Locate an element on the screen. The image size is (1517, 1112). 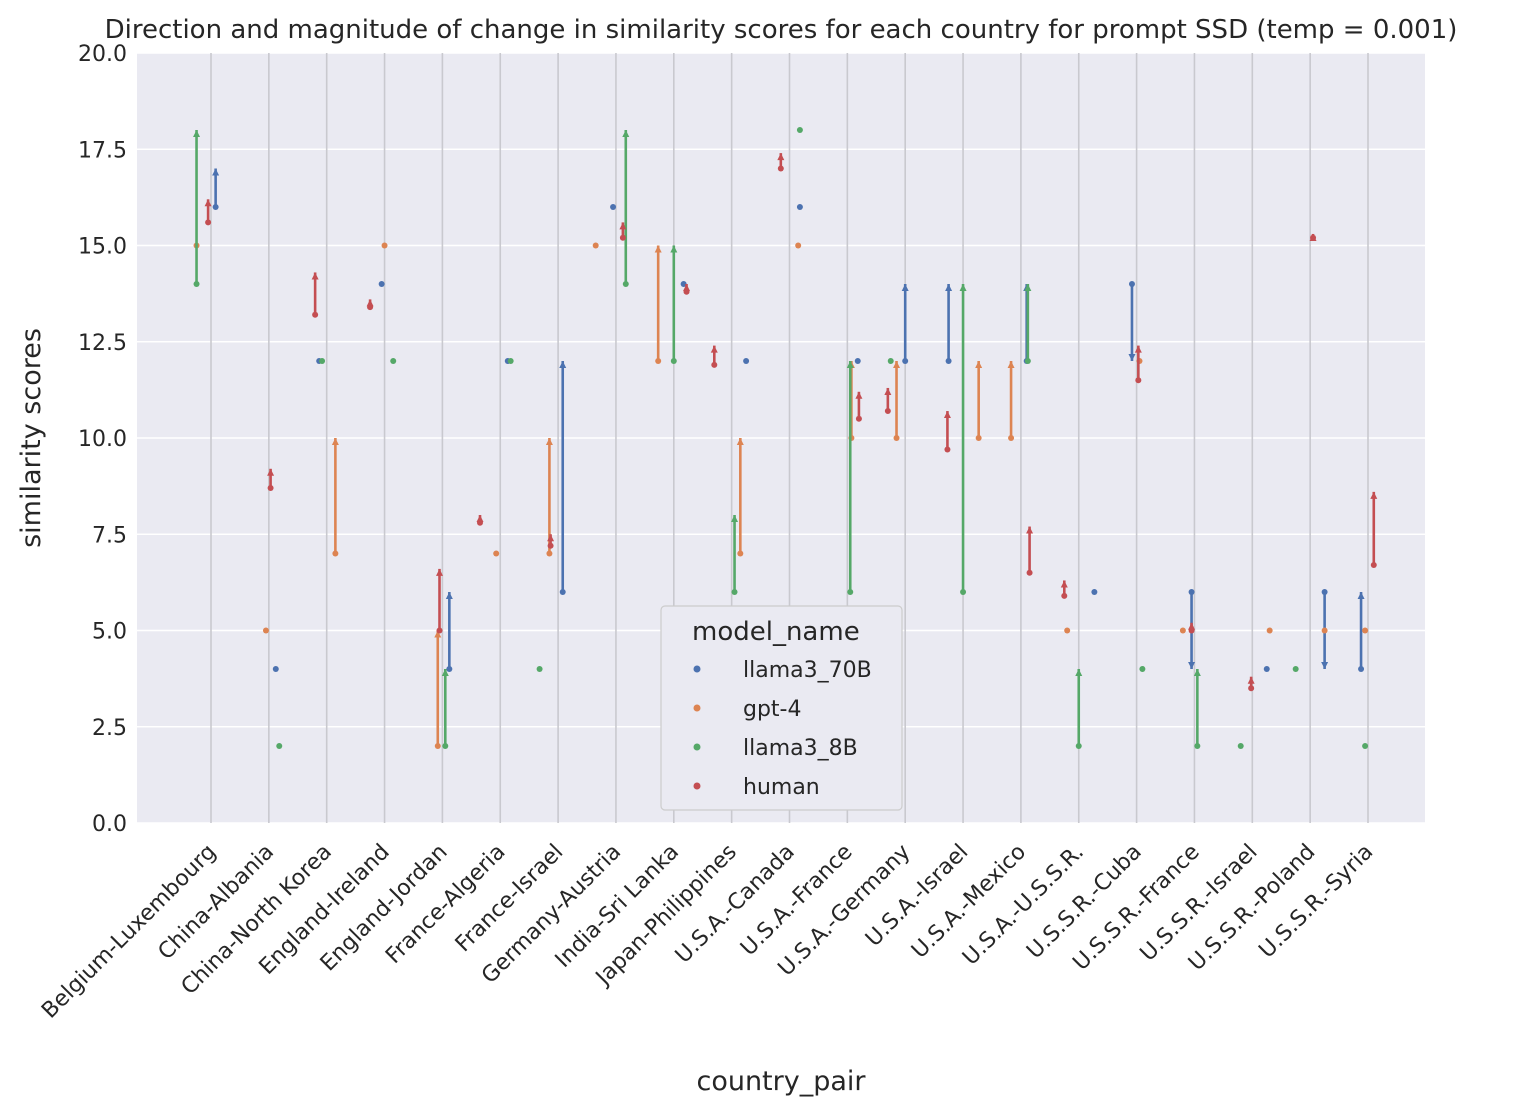
legend-label: gpt-4 is located at coordinates (772, 709).